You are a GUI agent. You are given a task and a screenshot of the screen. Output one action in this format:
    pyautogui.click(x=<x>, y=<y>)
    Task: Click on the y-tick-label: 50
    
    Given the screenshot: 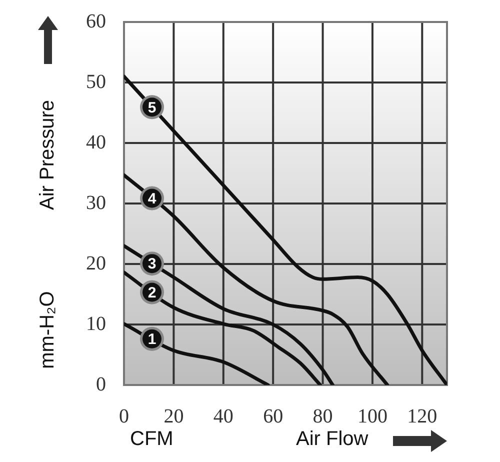 What is the action you would take?
    pyautogui.click(x=96, y=81)
    